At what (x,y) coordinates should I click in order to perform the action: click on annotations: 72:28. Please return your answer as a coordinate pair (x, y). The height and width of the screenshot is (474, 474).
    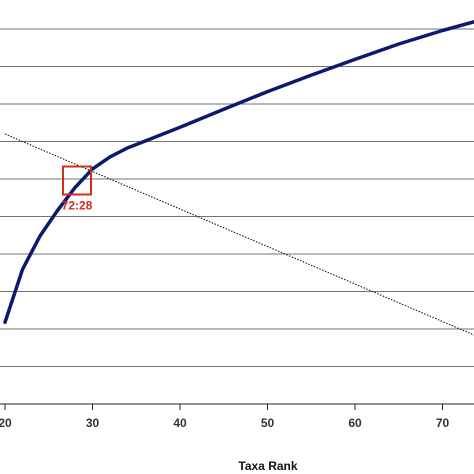
    Looking at the image, I should click on (77, 189).